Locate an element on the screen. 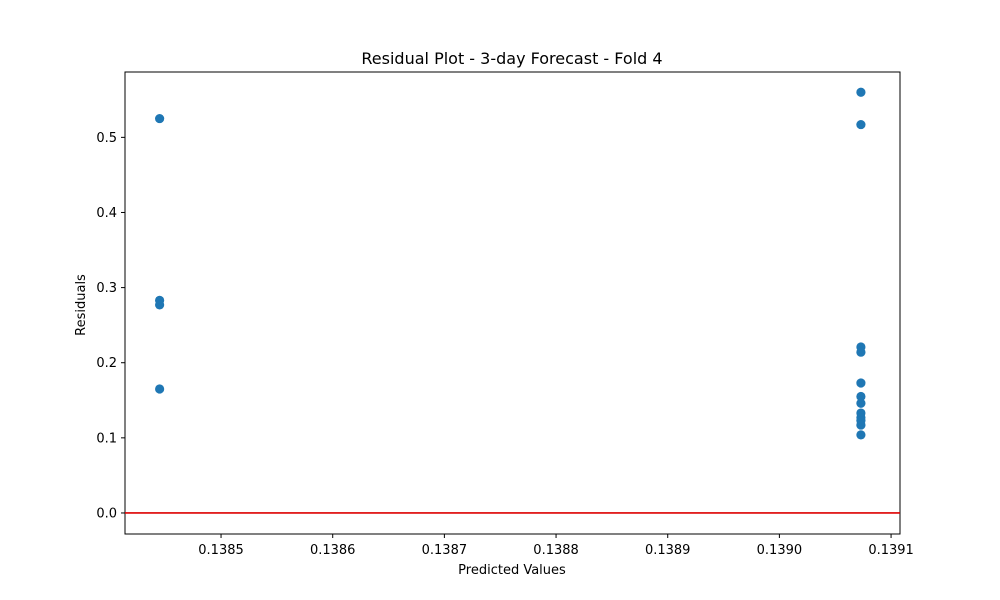  y-axis-ticks: 0.0 0.1 0.2 0.3 0.4 0.5 is located at coordinates (110, 326).